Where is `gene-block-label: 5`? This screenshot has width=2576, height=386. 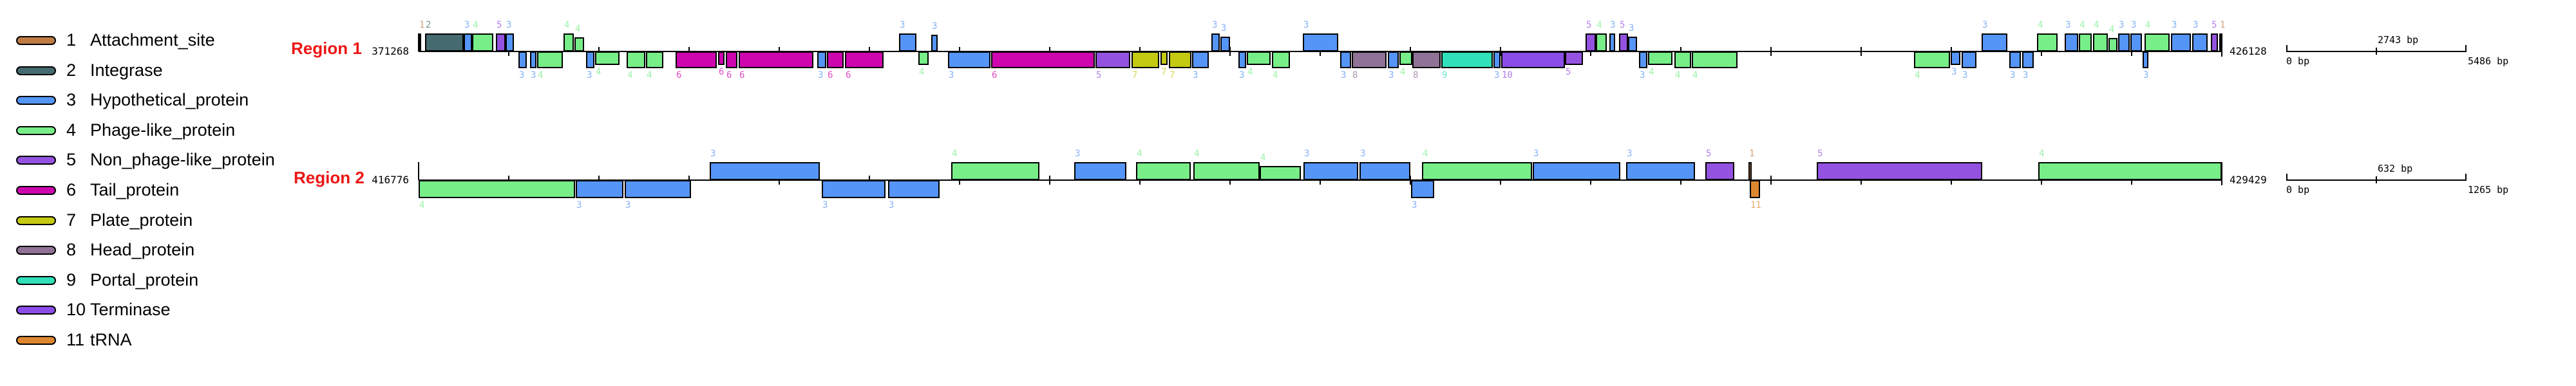 gene-block-label: 5 is located at coordinates (1622, 25).